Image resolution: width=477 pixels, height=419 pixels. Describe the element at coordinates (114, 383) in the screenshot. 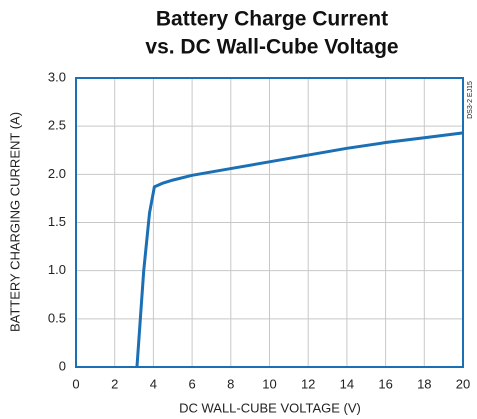

I see `x-tick-label: 2` at that location.